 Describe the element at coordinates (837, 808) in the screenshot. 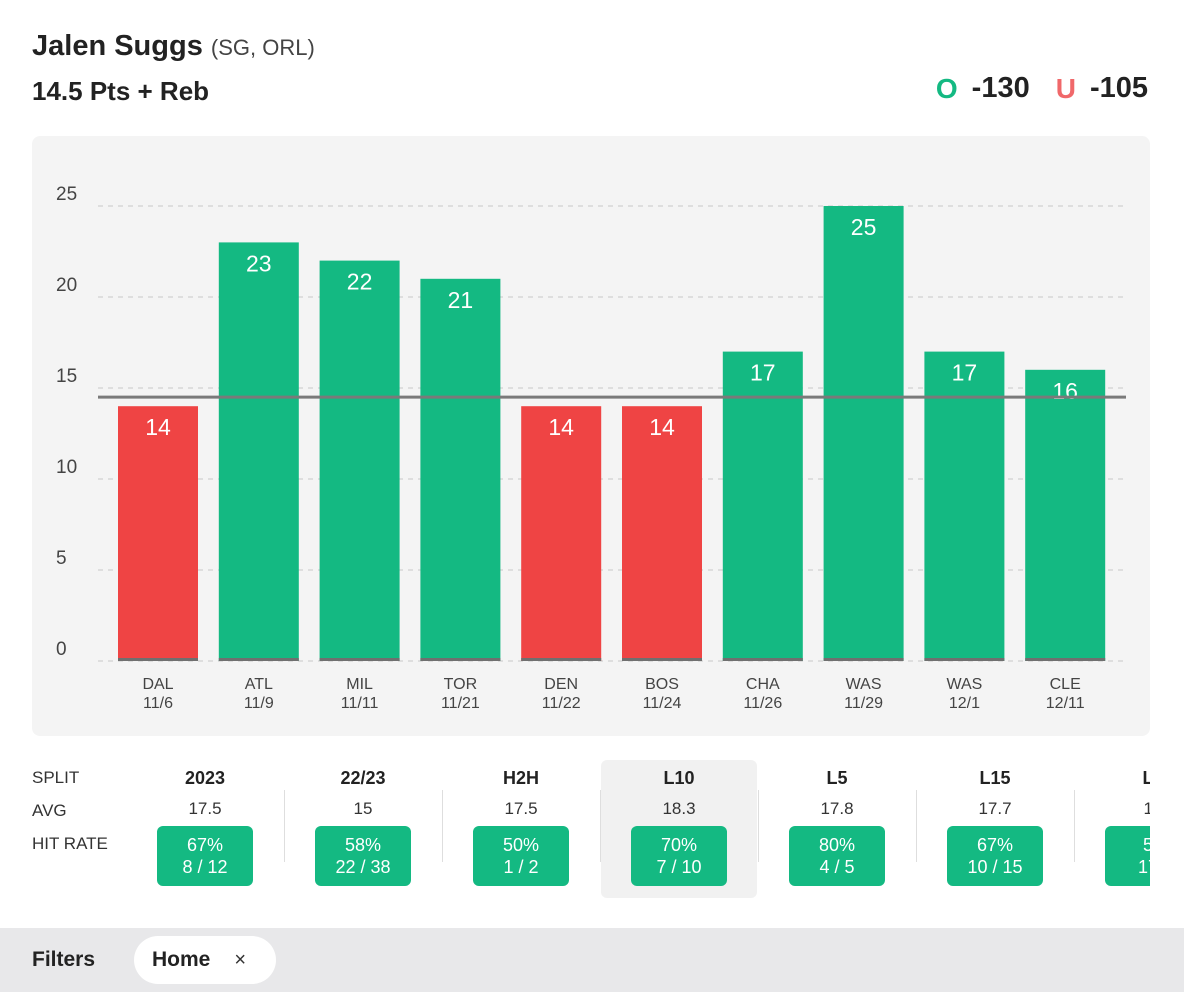

I see `split-avg: 17.8` at that location.